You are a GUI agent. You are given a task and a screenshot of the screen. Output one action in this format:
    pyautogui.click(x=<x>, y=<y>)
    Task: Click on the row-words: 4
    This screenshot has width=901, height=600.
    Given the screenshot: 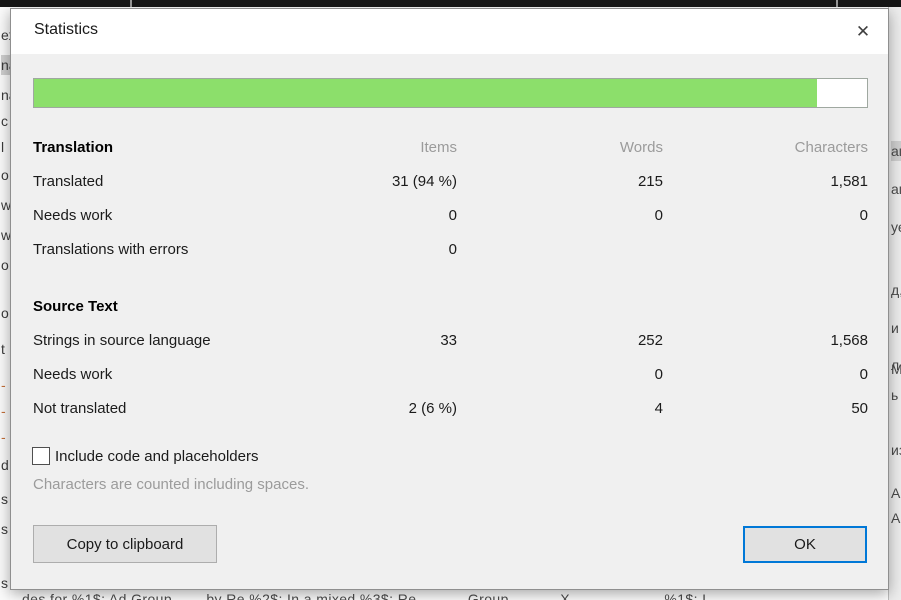 What is the action you would take?
    pyautogui.click(x=658, y=408)
    